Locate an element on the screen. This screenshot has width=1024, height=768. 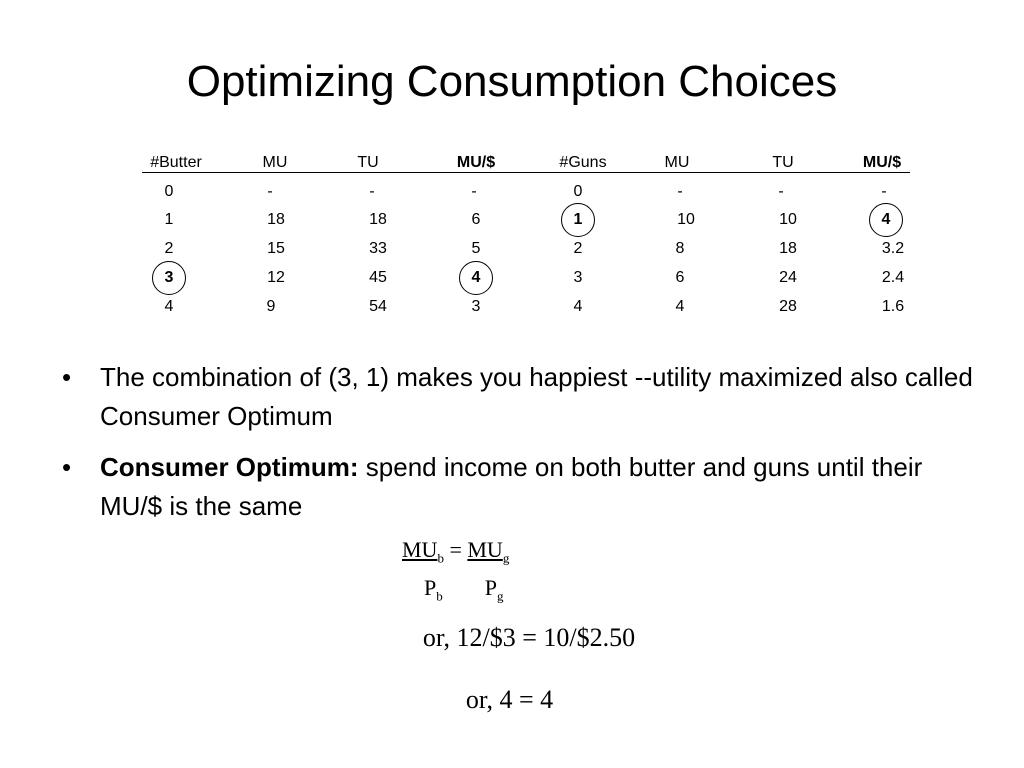
col-header-mu-per-dollar-butter: MU/$ is located at coordinates (476, 162).